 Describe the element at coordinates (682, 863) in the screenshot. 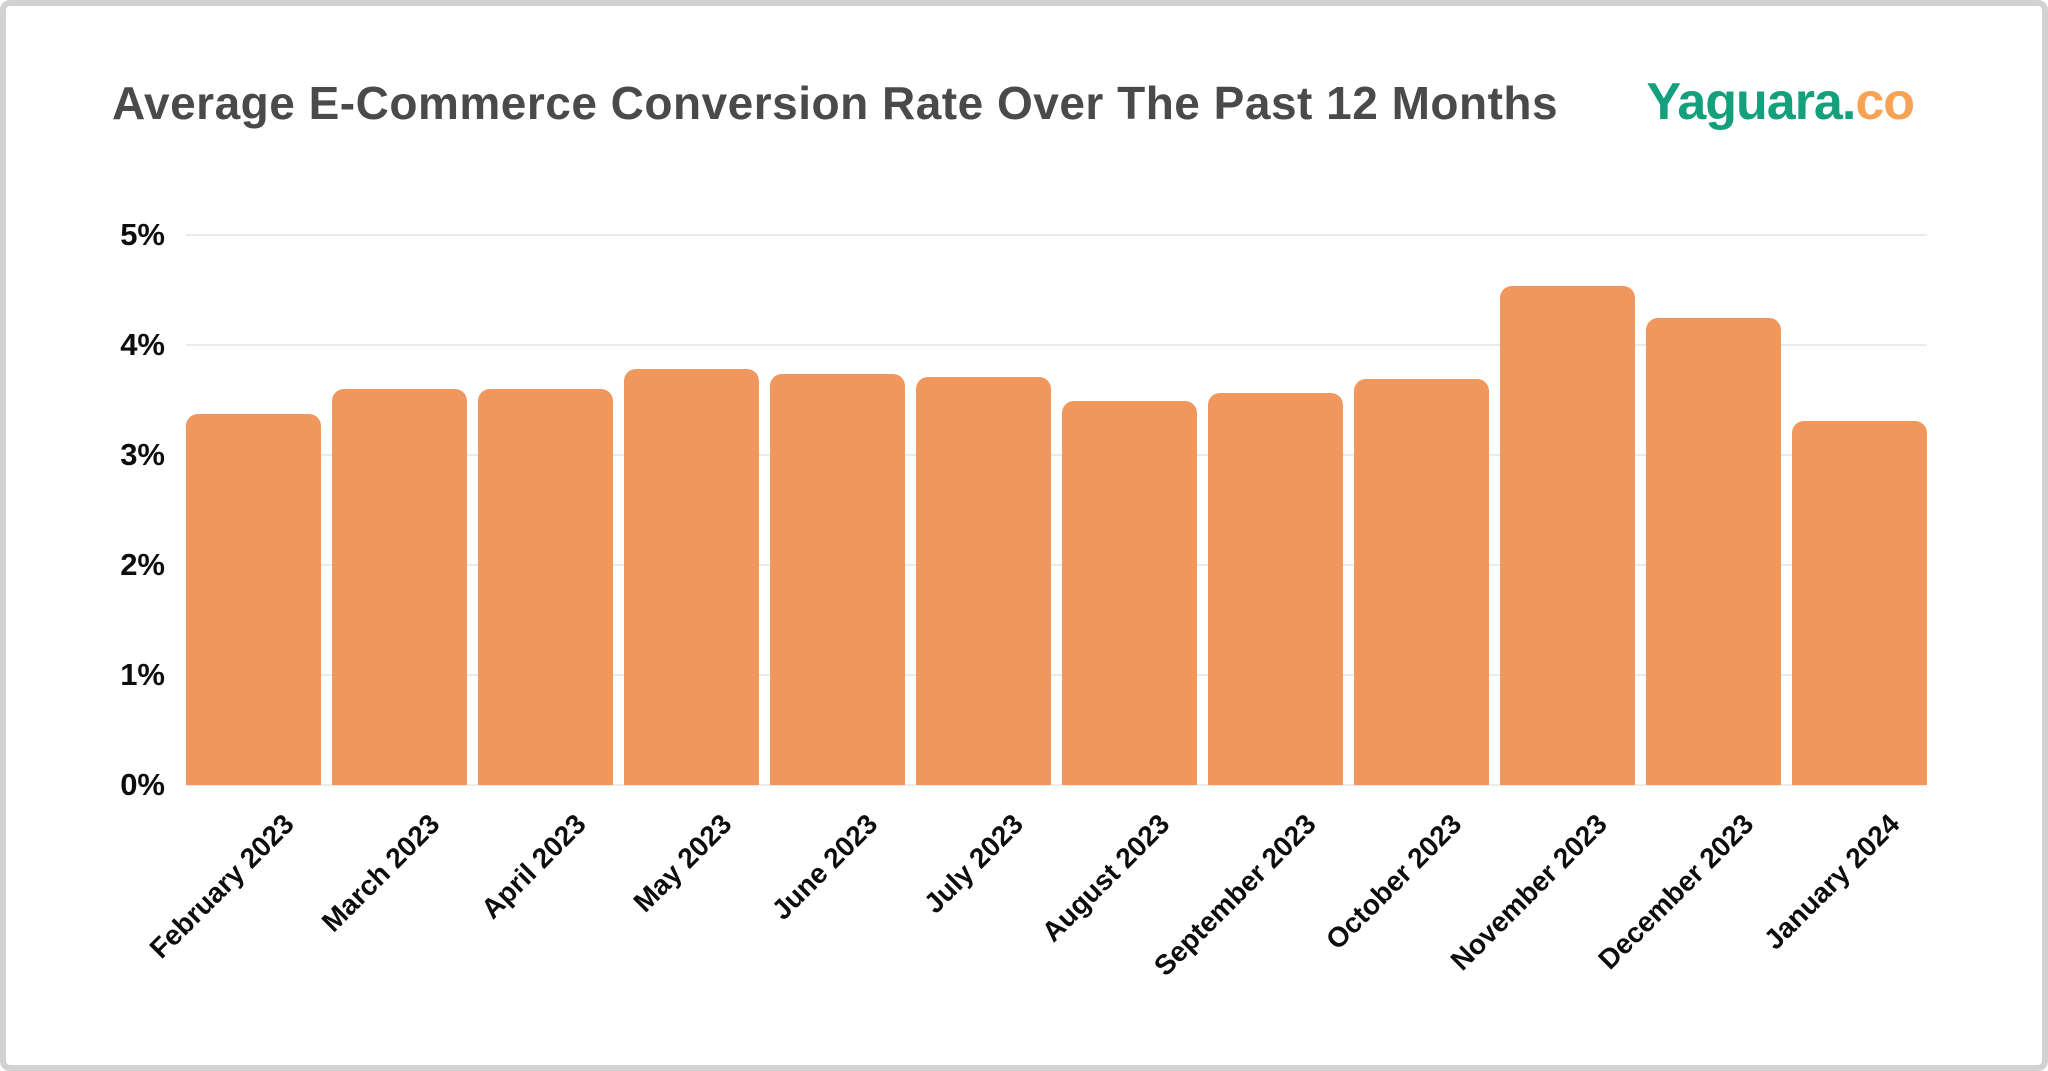

I see `x-axis-tick-label-may-2023: May 2023` at that location.